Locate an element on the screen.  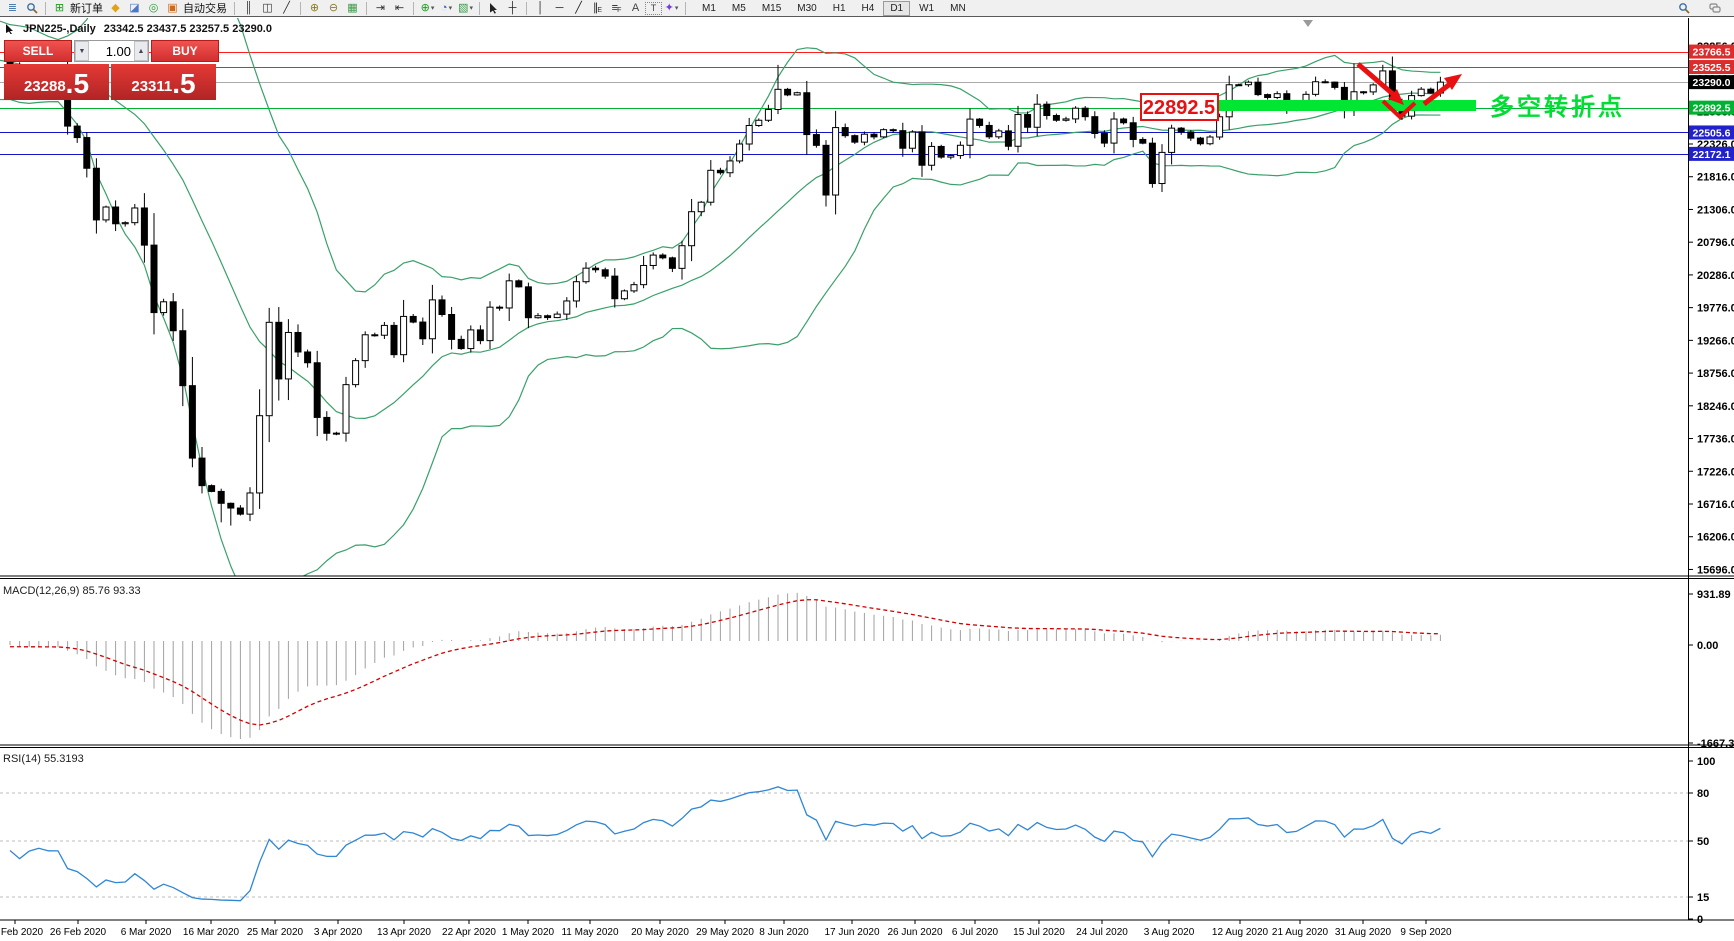
svg-text: 20796.0 is located at coordinates (1715, 243).